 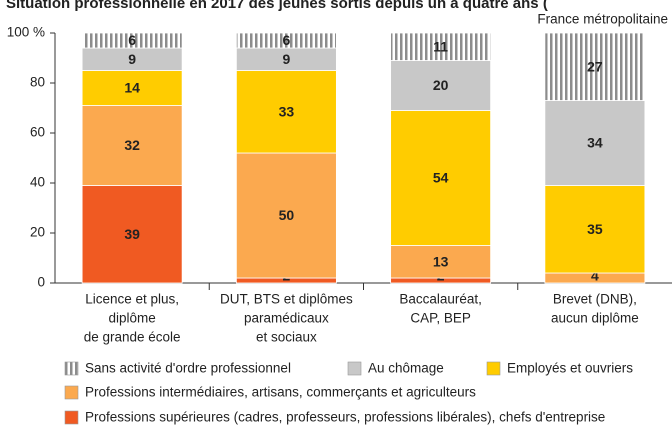 What do you see at coordinates (131, 318) in the screenshot?
I see `x-tick-label: diplôme` at bounding box center [131, 318].